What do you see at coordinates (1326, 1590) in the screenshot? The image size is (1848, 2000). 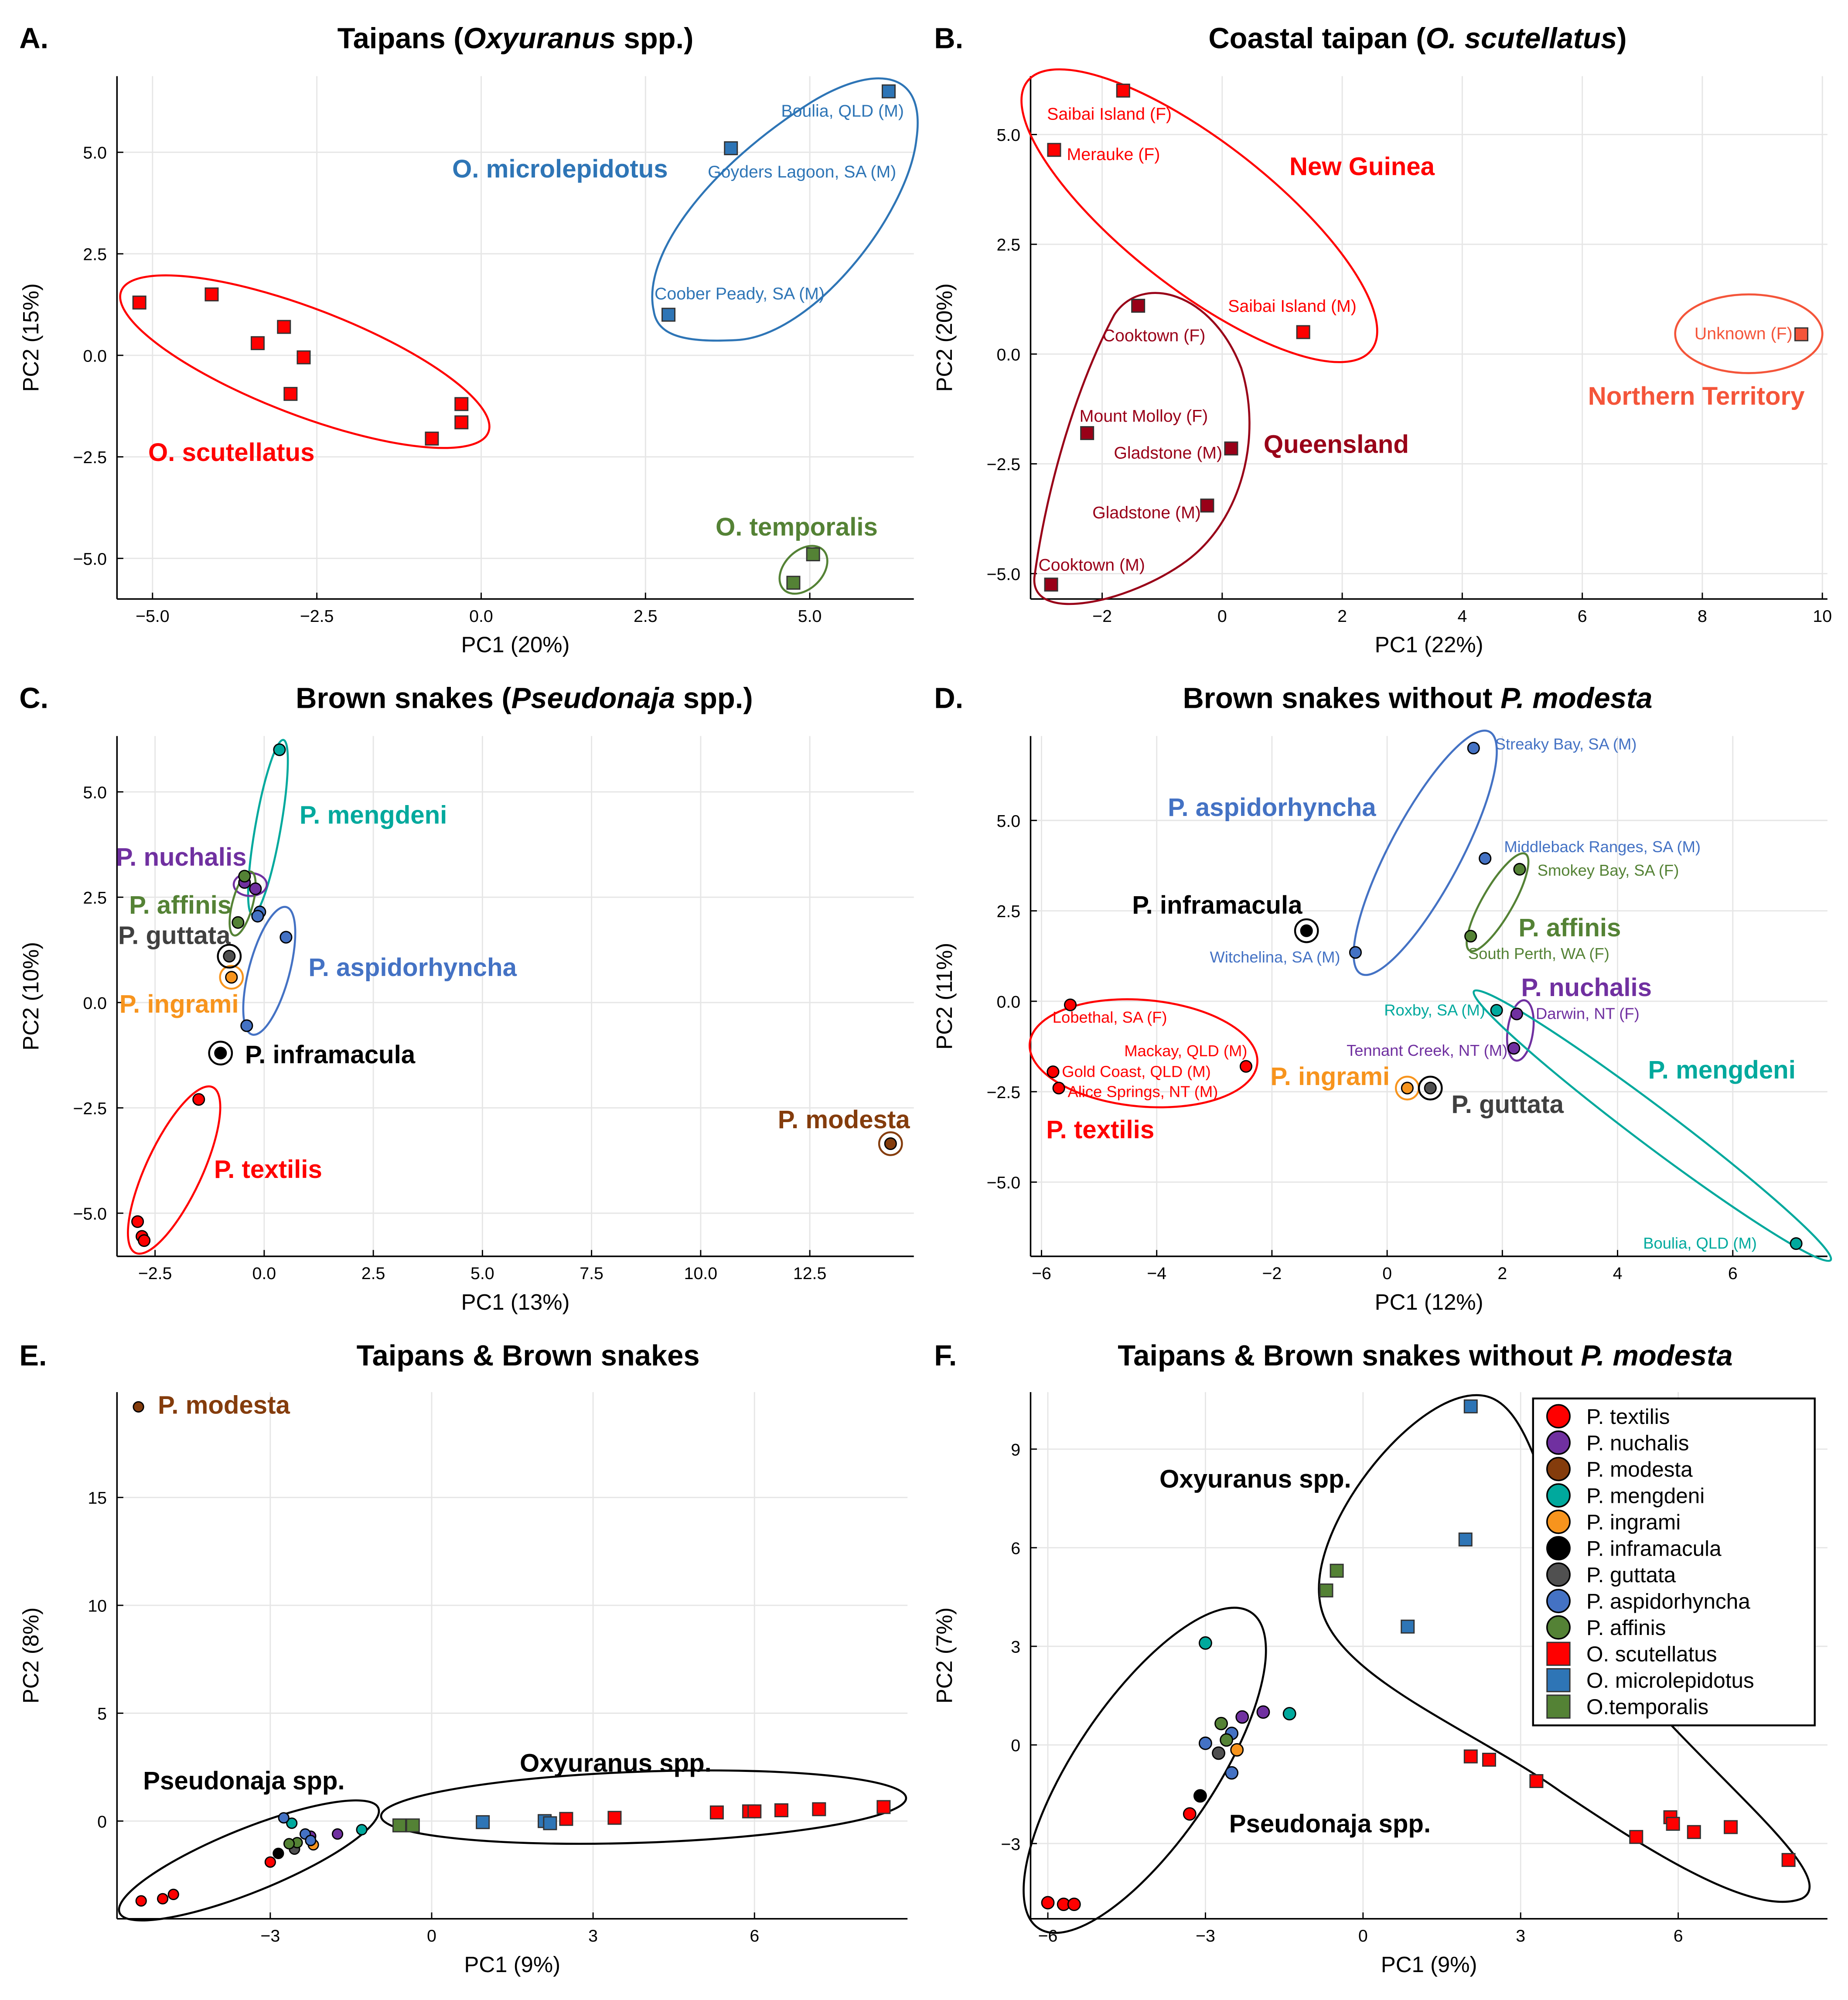 I see `o-temporalis-point` at bounding box center [1326, 1590].